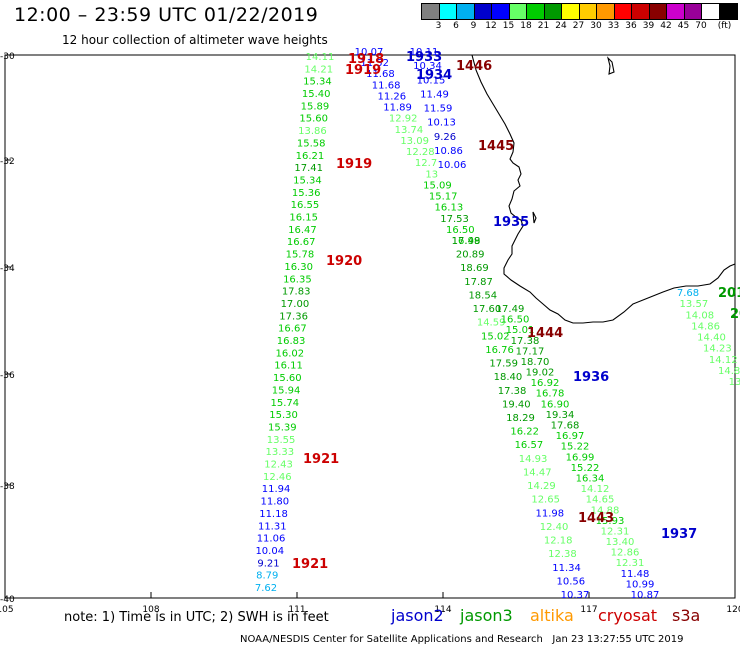  I want to click on wave-height-value: 14.11, so click(320, 57).